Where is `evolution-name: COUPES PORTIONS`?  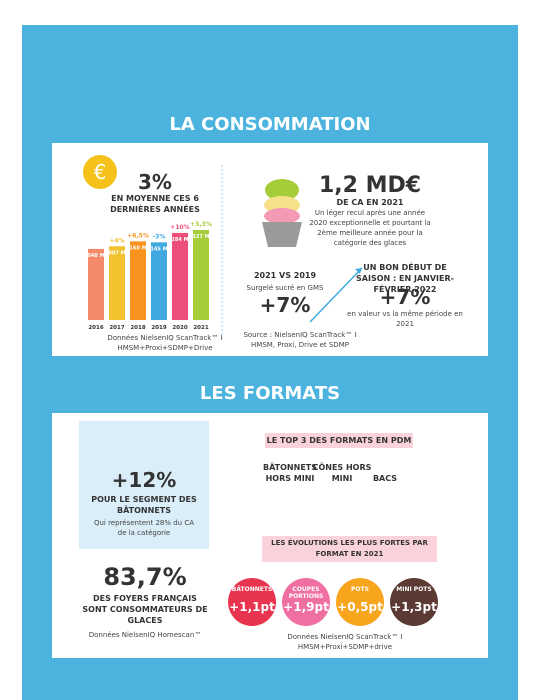 evolution-name: COUPES PORTIONS is located at coordinates (306, 593).